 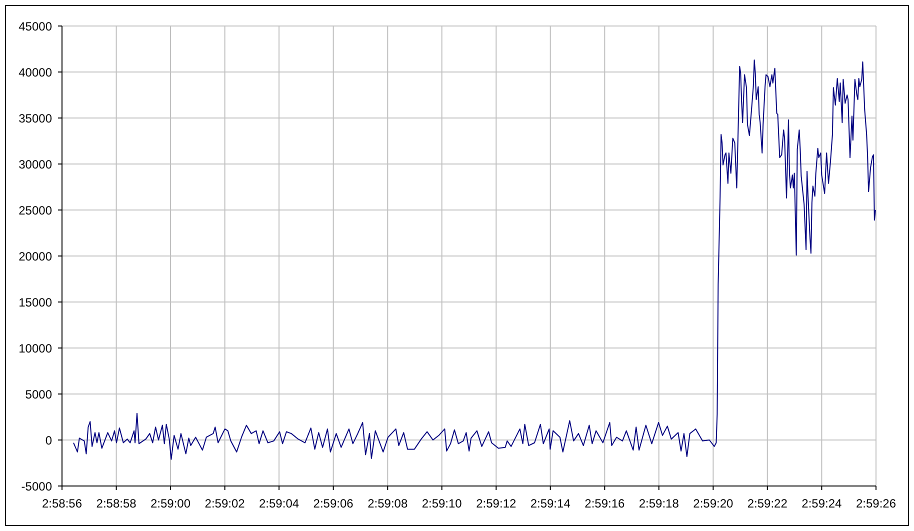 What do you see at coordinates (605, 503) in the screenshot?
I see `x-tick-label: 2:59:16` at bounding box center [605, 503].